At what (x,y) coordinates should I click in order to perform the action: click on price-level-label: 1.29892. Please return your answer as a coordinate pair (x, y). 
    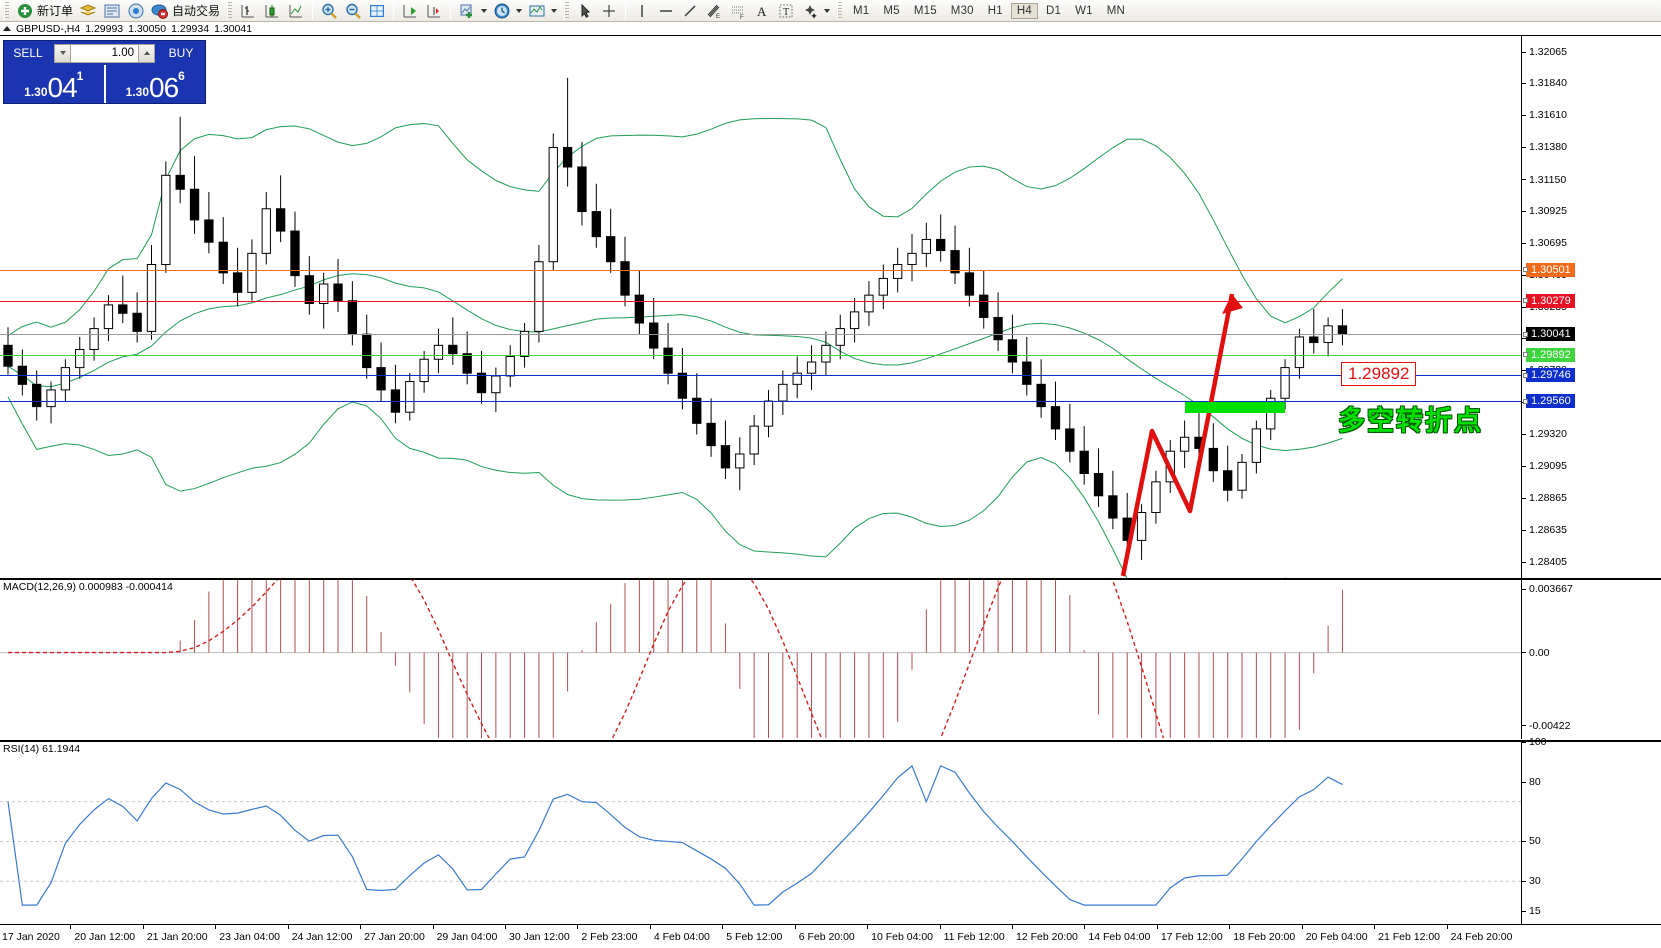
    Looking at the image, I should click on (1549, 354).